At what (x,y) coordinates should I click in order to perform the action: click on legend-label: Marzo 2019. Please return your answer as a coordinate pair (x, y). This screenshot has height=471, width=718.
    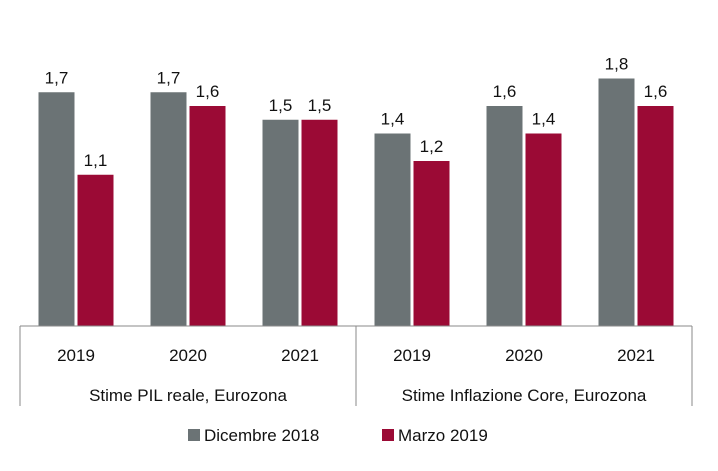
    Looking at the image, I should click on (443, 435).